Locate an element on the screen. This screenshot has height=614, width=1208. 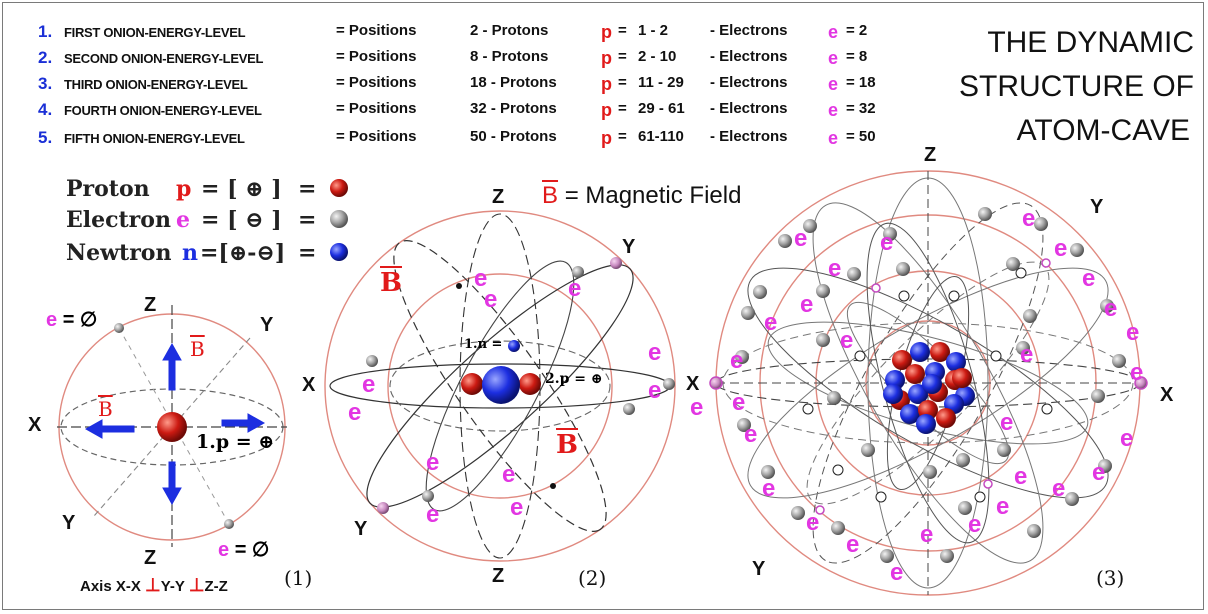
legend-electron-ball is located at coordinates (339, 219).